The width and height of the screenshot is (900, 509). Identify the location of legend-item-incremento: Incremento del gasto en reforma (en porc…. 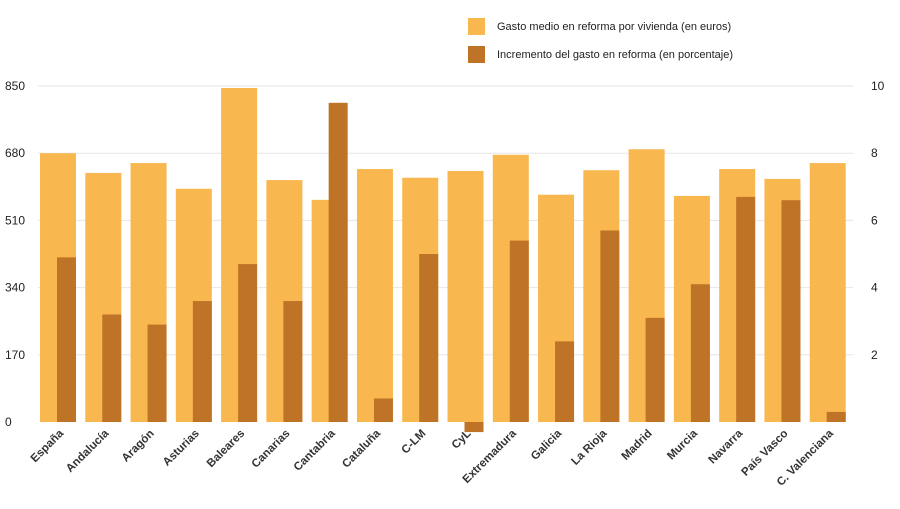
(600, 54).